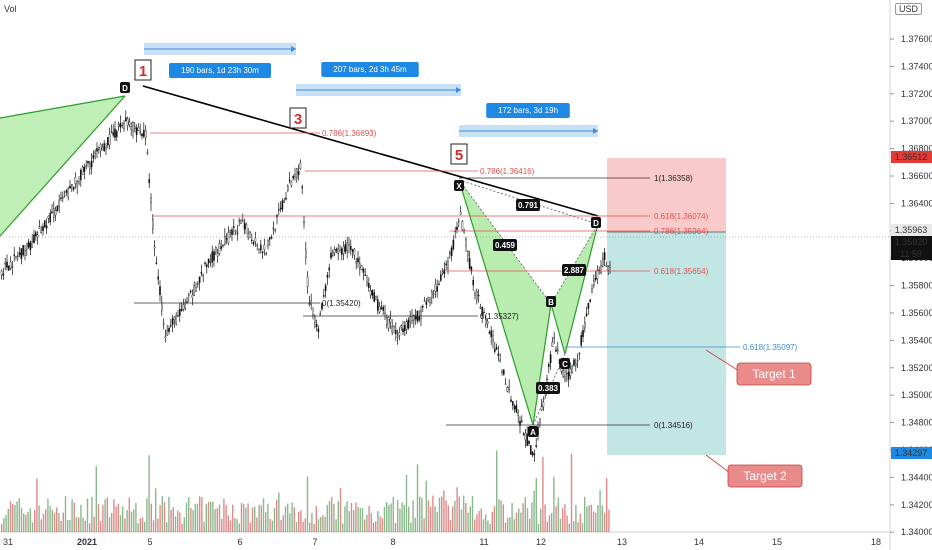 The height and width of the screenshot is (550, 932). What do you see at coordinates (765, 476) in the screenshot?
I see `target-label: Target 2` at bounding box center [765, 476].